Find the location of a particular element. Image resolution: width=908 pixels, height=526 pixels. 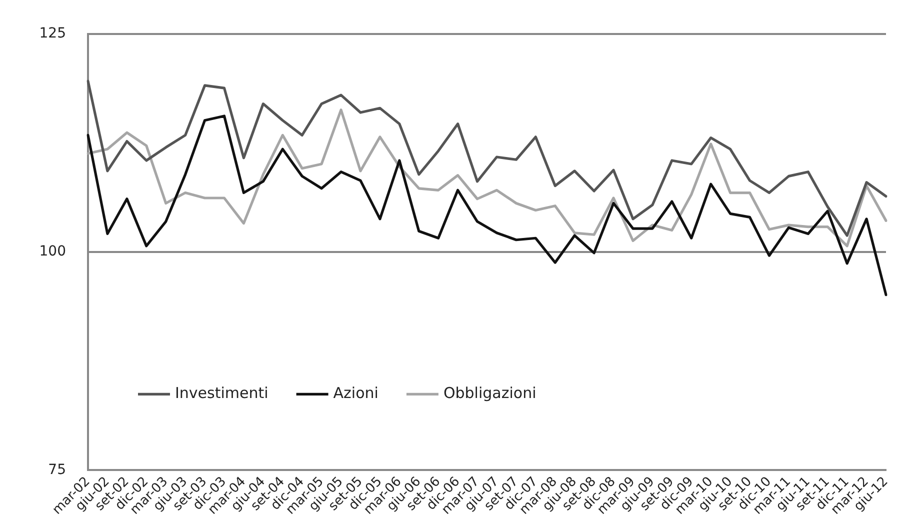

y-tick-label: 100 is located at coordinates (52, 252).